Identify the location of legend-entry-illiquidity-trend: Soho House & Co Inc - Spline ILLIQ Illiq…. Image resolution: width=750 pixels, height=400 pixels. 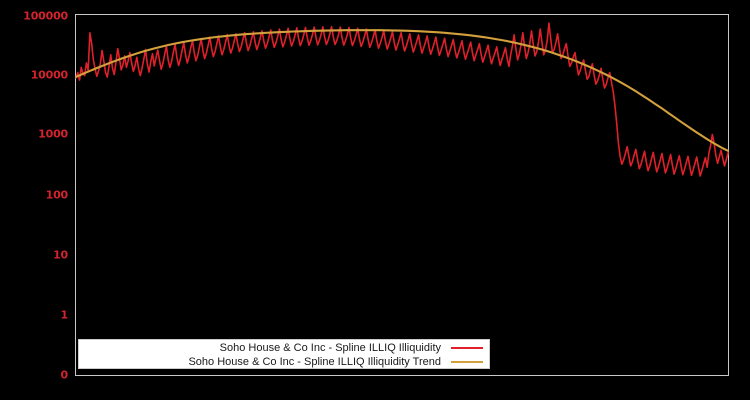
(284, 362).